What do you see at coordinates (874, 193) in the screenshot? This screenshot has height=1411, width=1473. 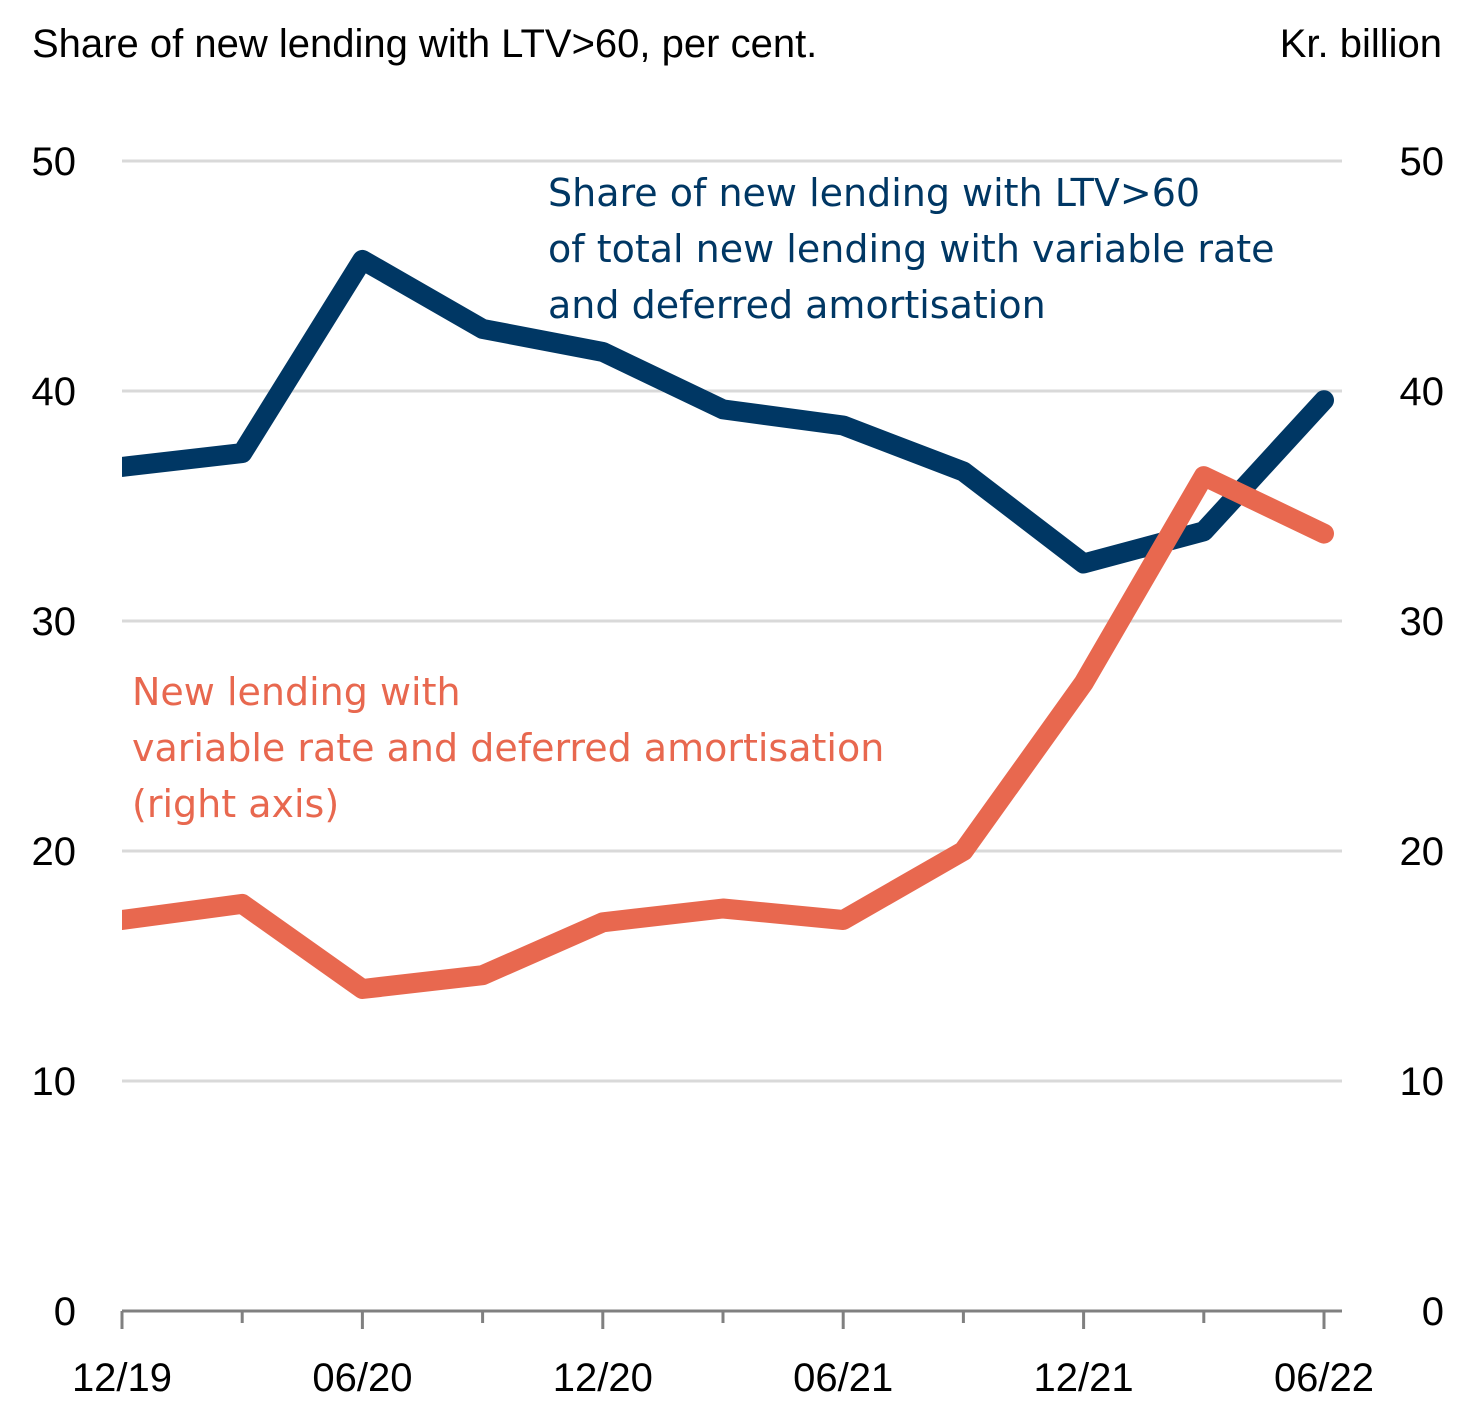 I see `blue-label-line: Share of new lending with LTV>60` at bounding box center [874, 193].